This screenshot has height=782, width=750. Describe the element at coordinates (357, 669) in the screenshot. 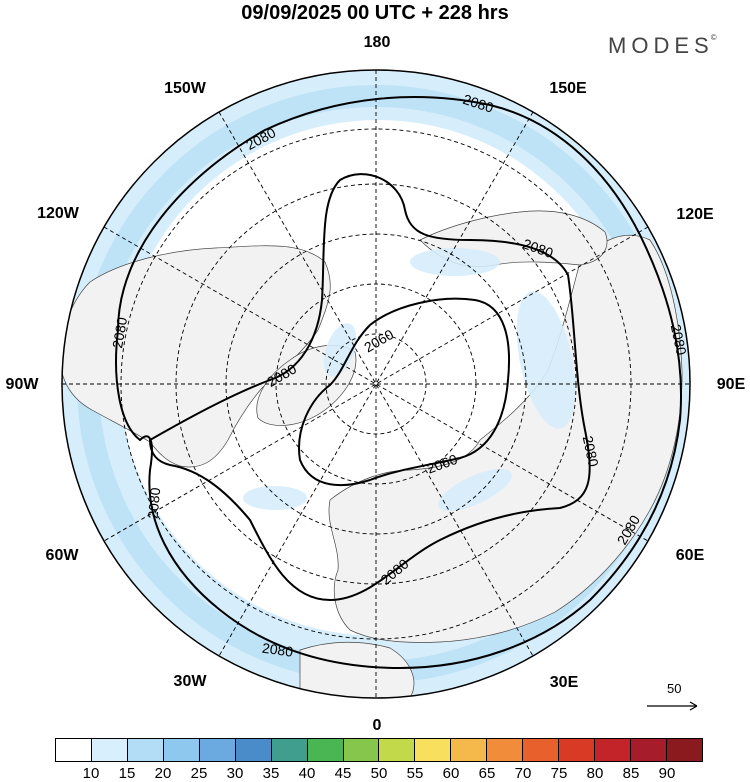

I see `land-africa` at that location.